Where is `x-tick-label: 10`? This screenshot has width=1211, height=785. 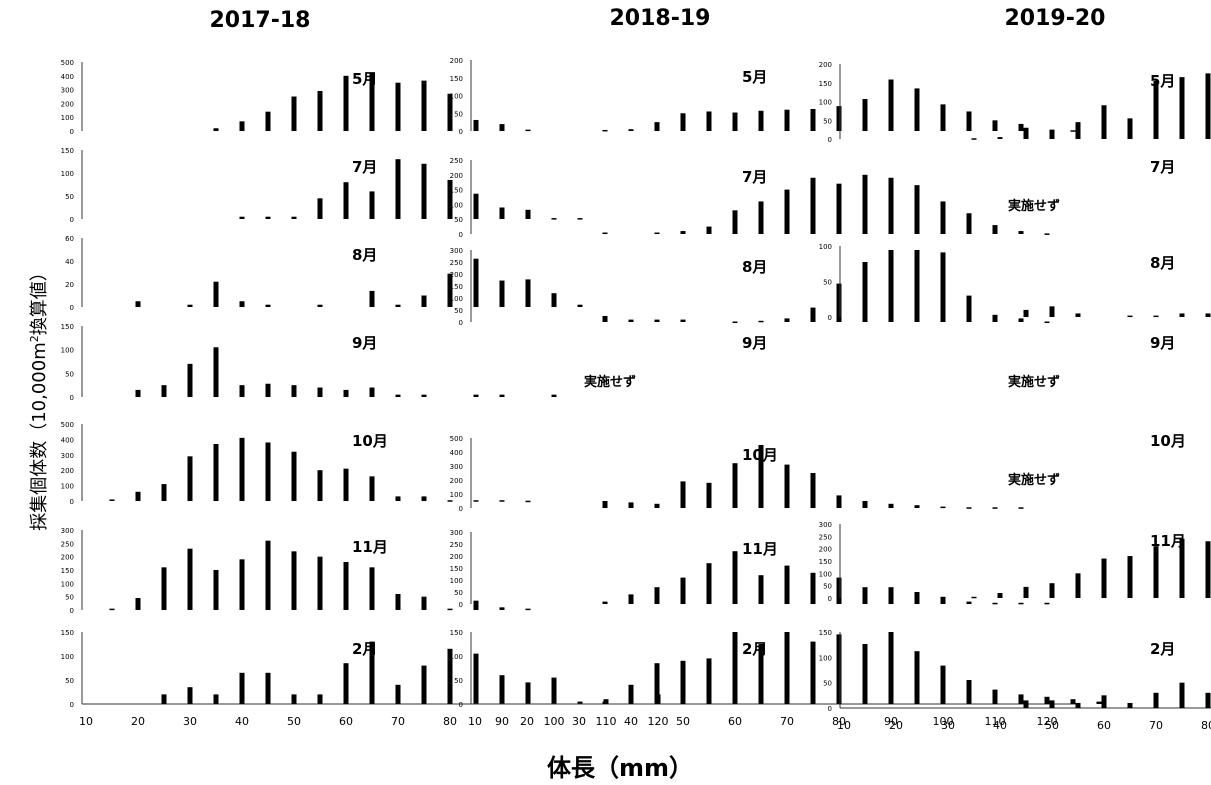
x-tick-label: 10 is located at coordinates (475, 721).